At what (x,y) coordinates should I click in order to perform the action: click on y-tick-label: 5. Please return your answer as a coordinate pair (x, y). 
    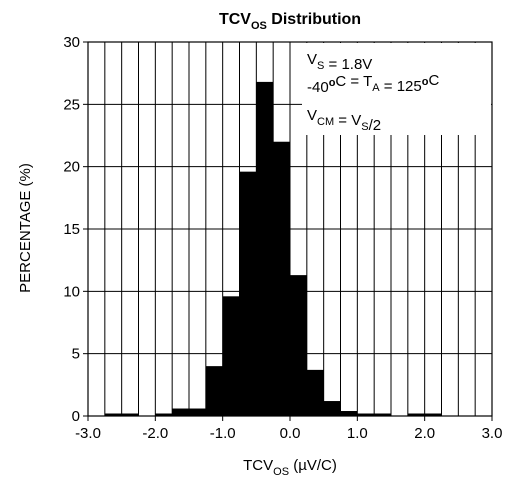
    Looking at the image, I should click on (76, 354).